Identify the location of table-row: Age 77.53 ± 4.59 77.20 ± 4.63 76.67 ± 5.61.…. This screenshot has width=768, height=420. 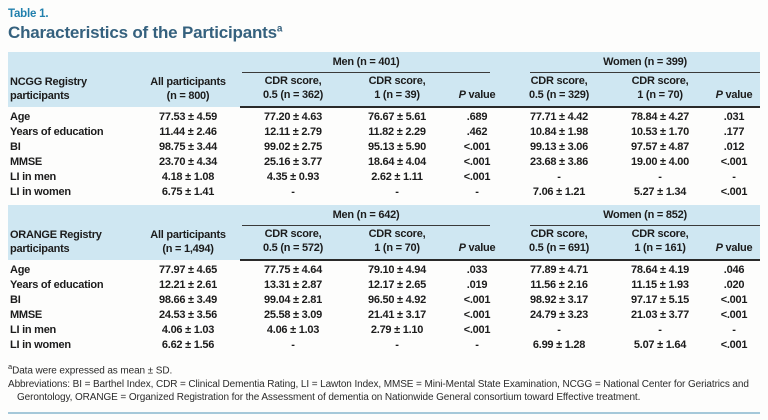
(384, 116).